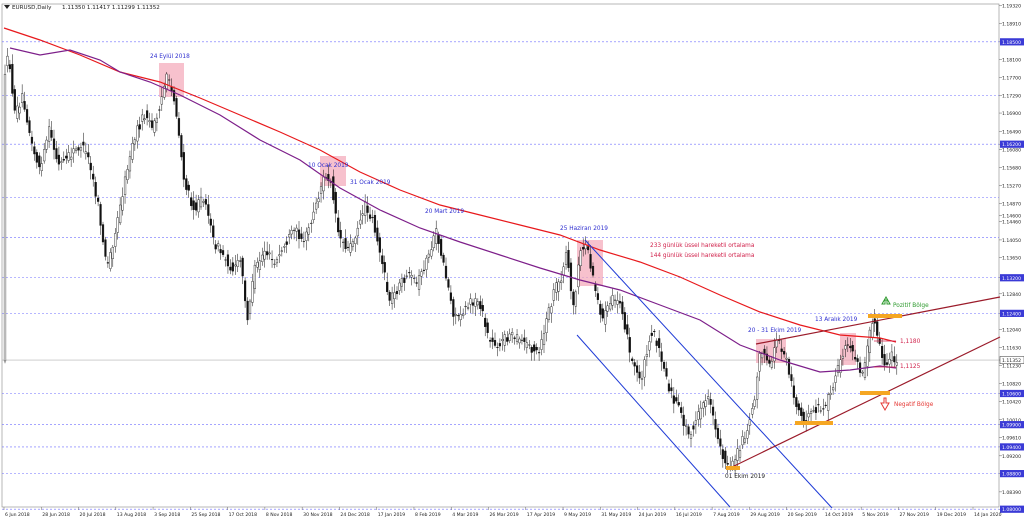  What do you see at coordinates (702, 256) in the screenshot?
I see `ma-label: 144 günlük üssel hareketli ortalama` at bounding box center [702, 256].